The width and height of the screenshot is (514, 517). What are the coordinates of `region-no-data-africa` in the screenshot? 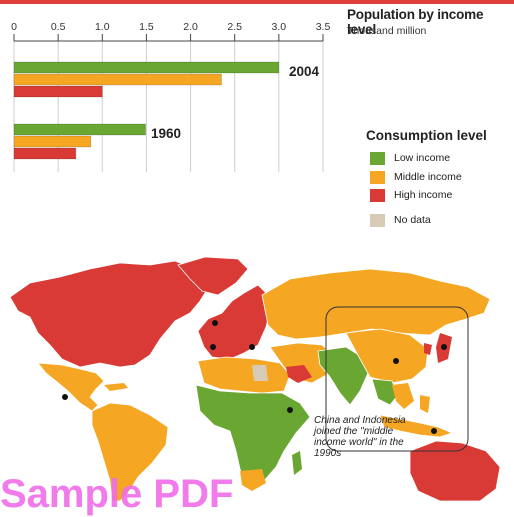 It's located at (260, 373).